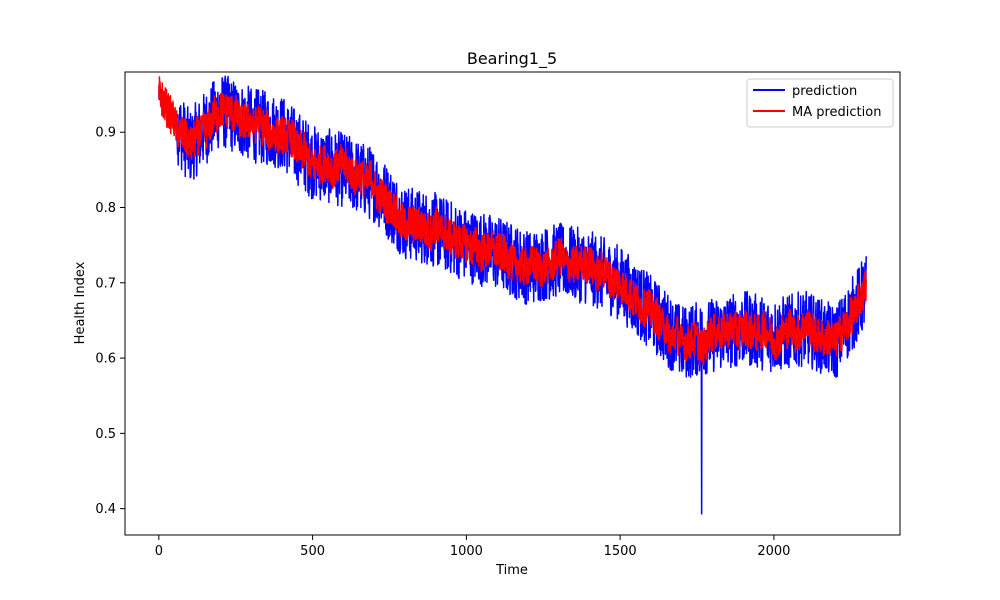 Image resolution: width=1000 pixels, height=600 pixels. What do you see at coordinates (620, 551) in the screenshot?
I see `x-tick-label: 1500` at bounding box center [620, 551].